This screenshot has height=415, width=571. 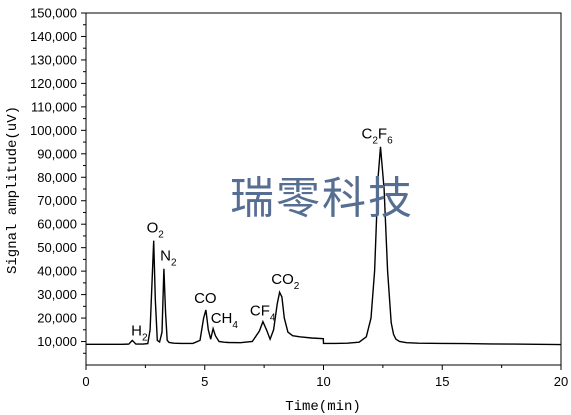 I want to click on y-tick-label: 10,000, so click(x=57, y=341).